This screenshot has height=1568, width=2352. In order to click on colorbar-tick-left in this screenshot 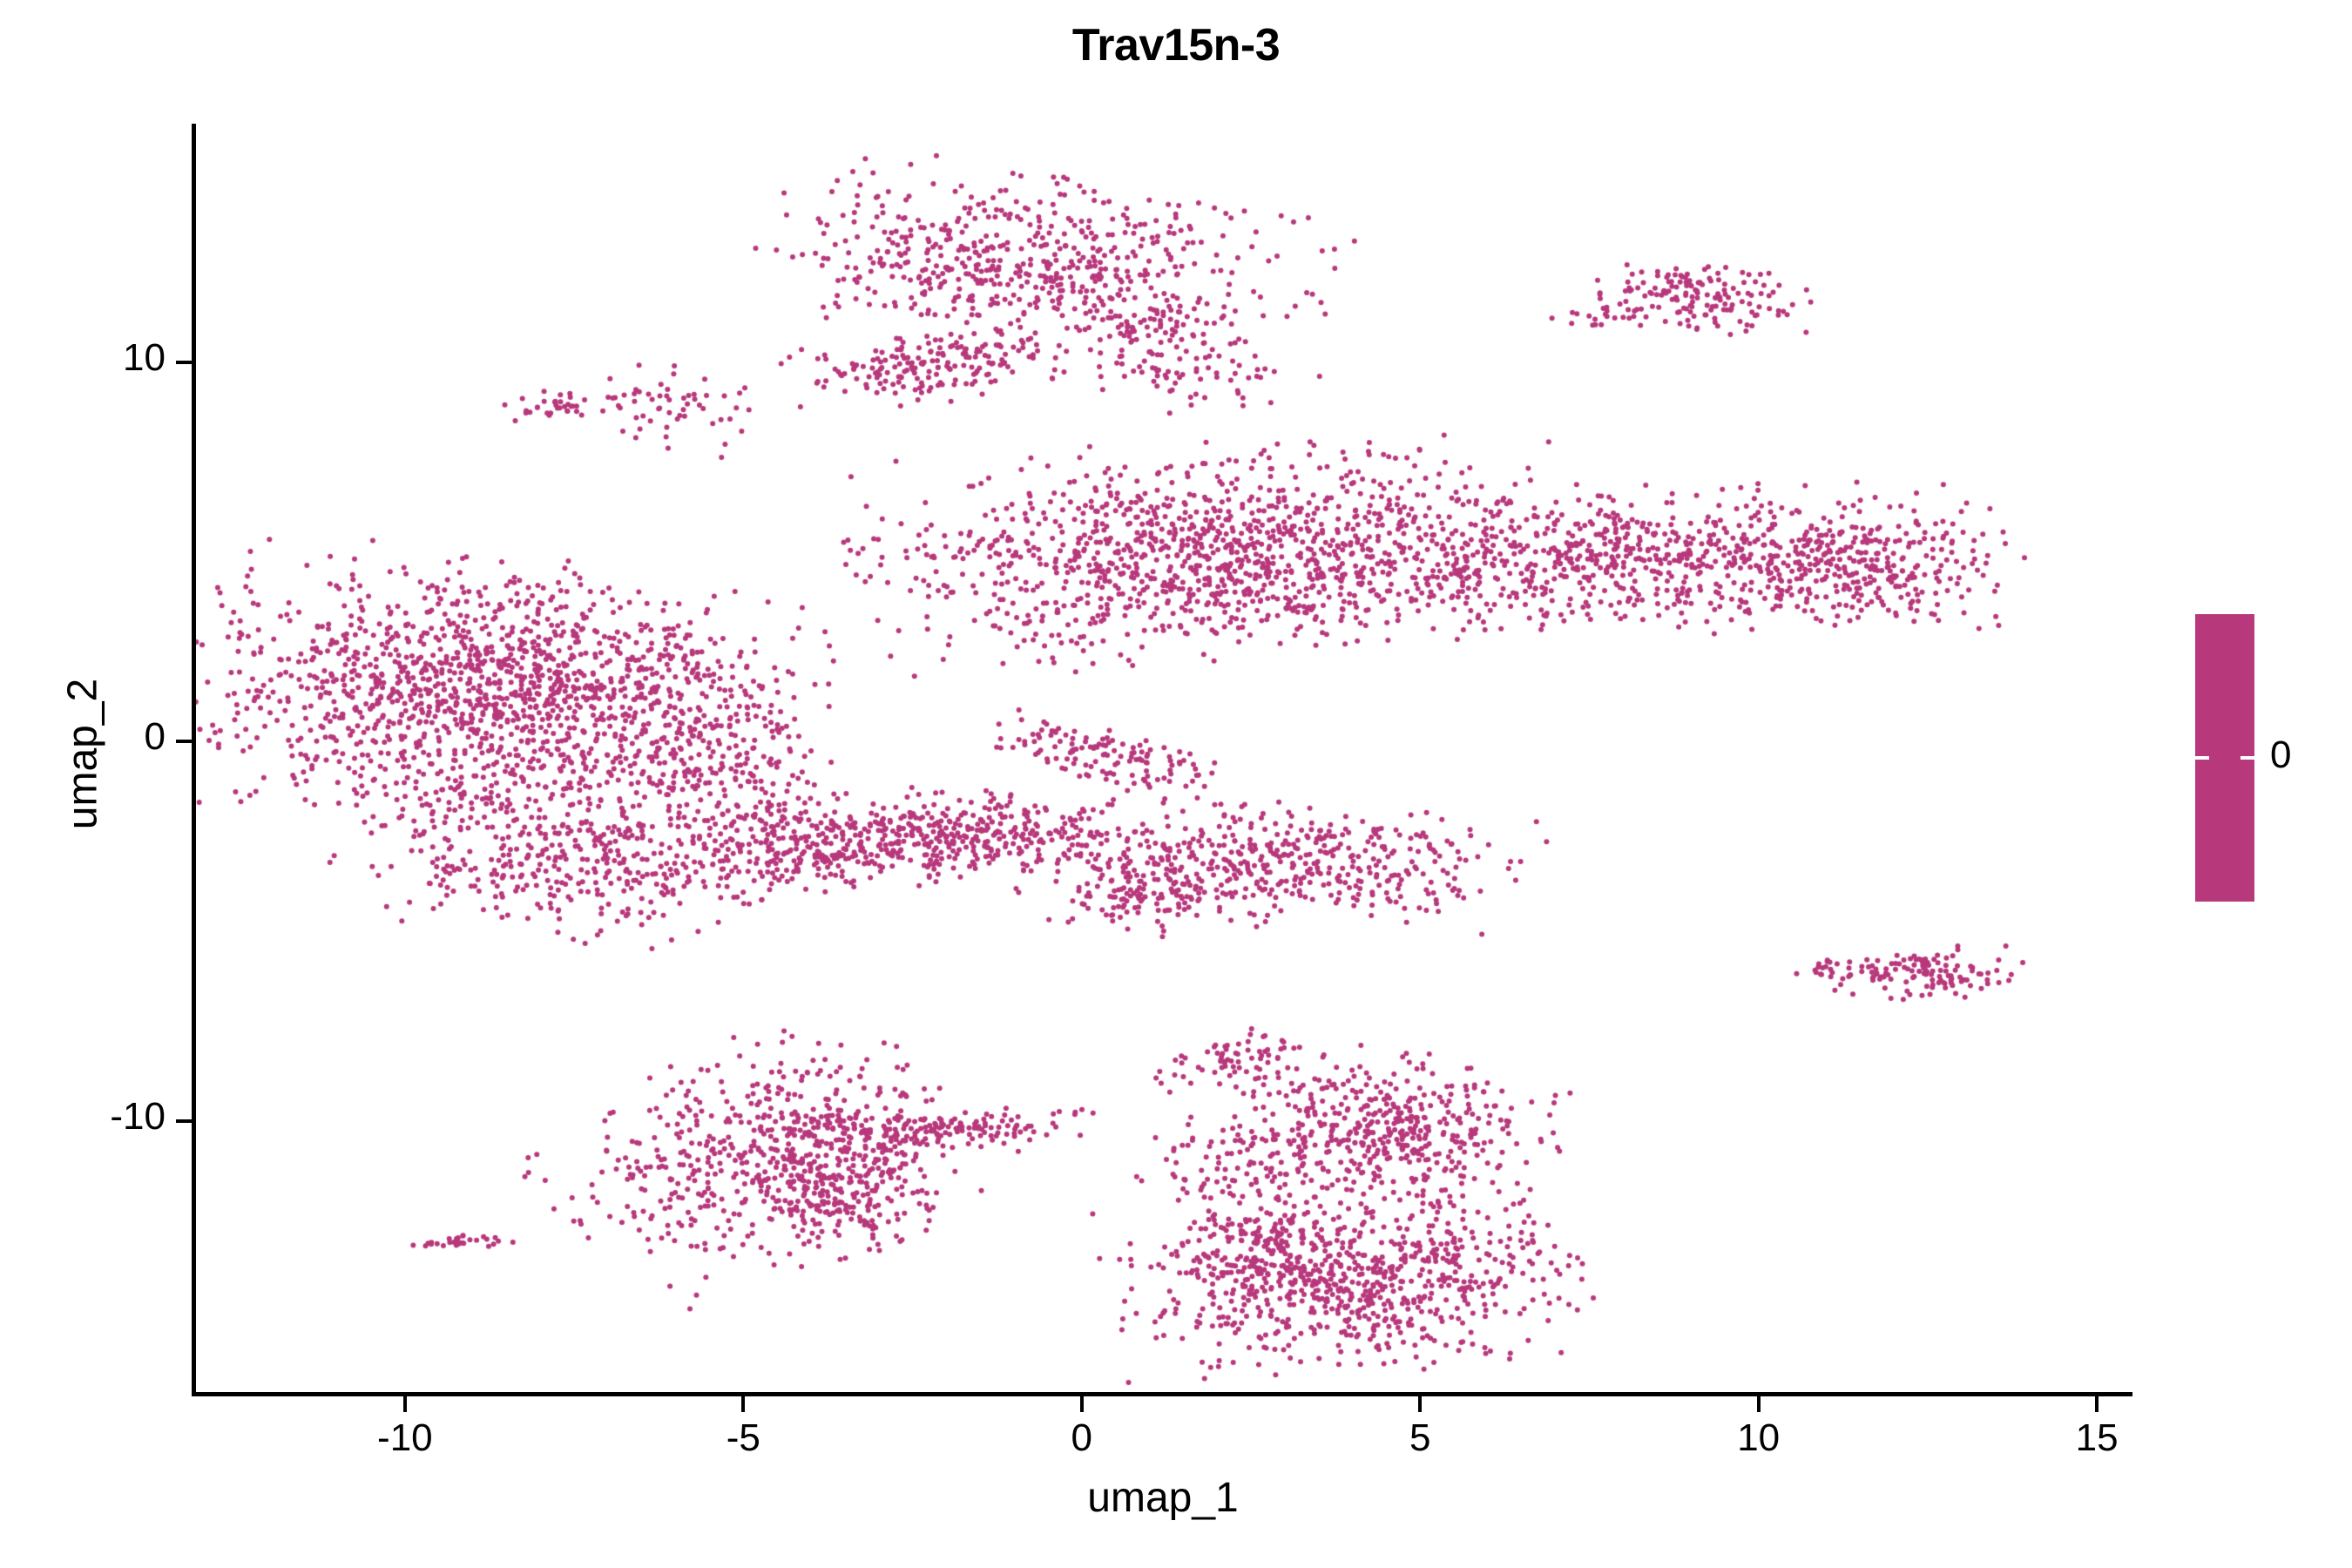, I will do `click(2202, 758)`.